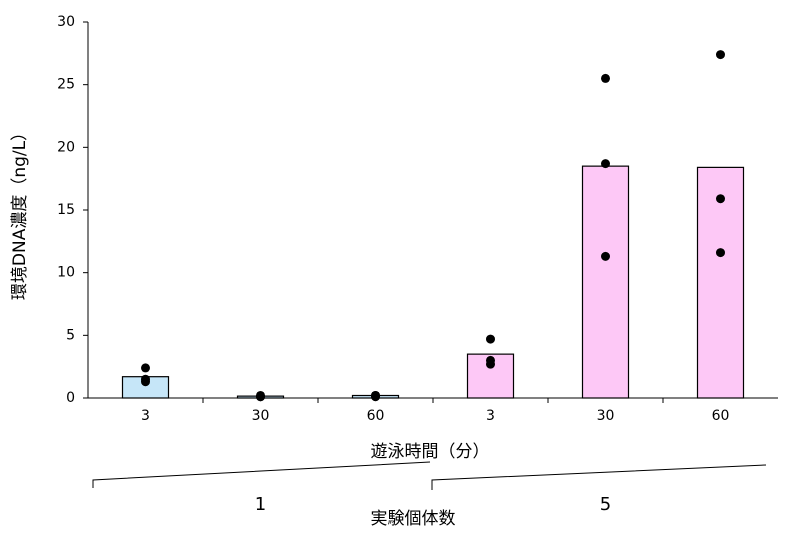 Image resolution: width=800 pixels, height=546 pixels. What do you see at coordinates (66, 85) in the screenshot?
I see `y-tick-label: 25` at bounding box center [66, 85].